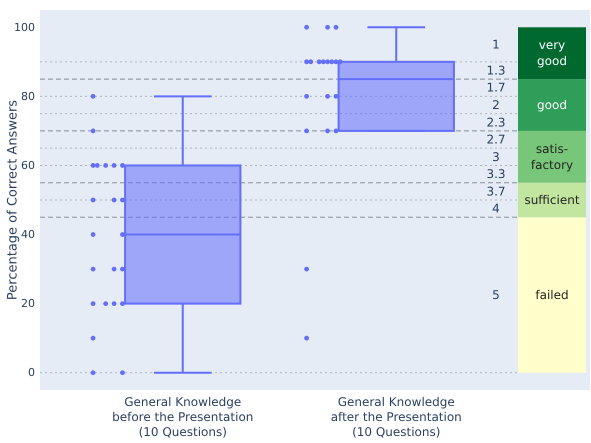 The width and height of the screenshot is (591, 443). Describe the element at coordinates (496, 139) in the screenshot. I see `annotation: 2.7` at that location.